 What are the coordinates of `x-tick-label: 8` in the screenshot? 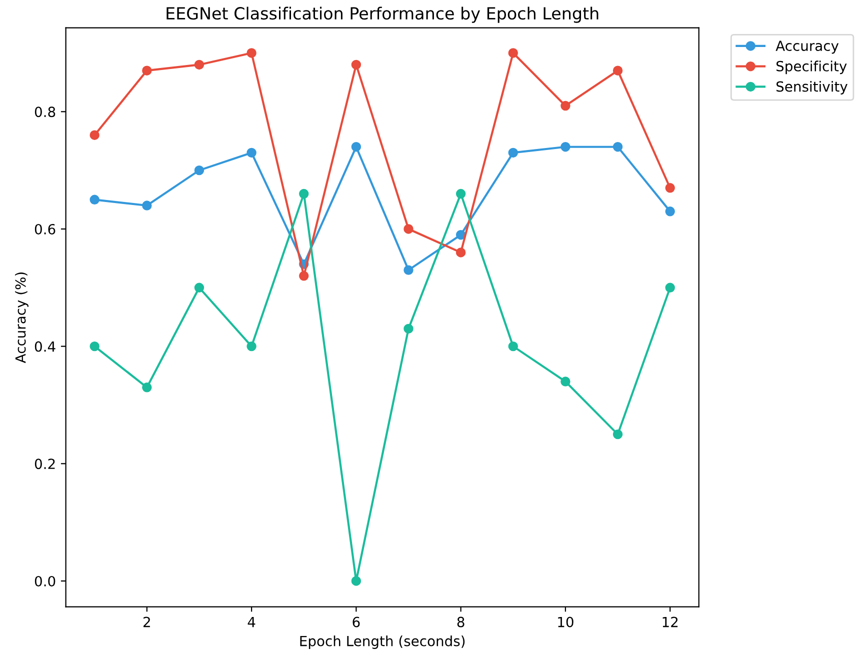 It's located at (460, 622).